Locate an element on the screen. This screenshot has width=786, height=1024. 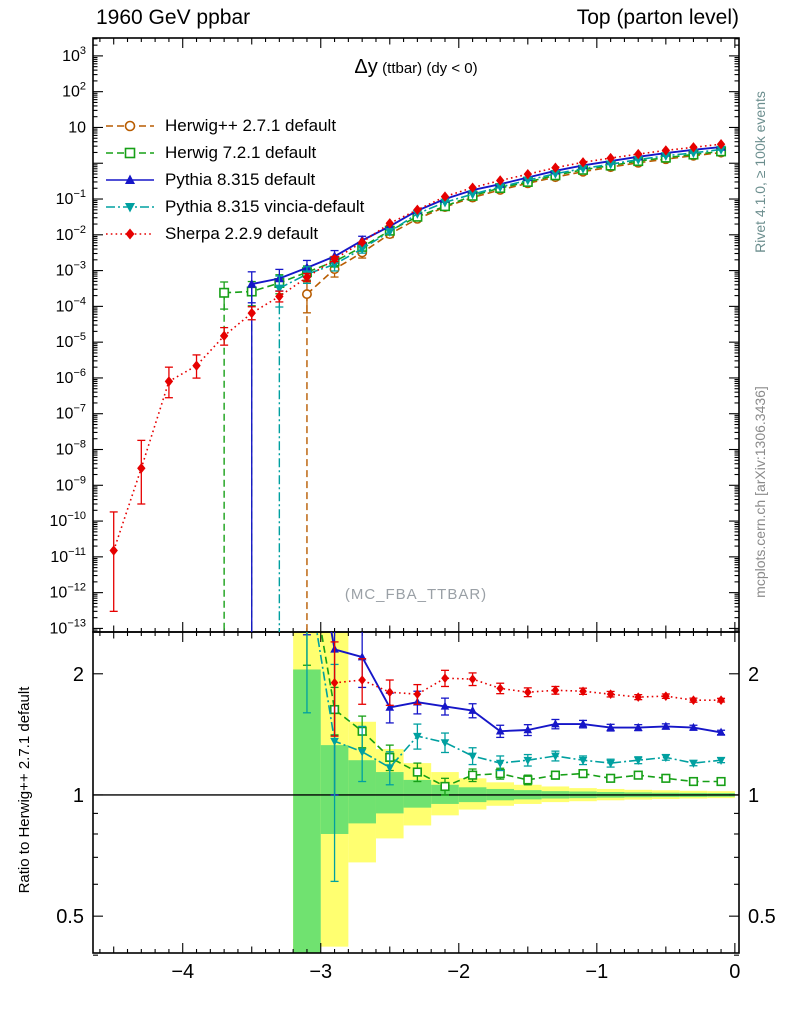
mcplots-reference-note: mcplots.cern.ch [arXiv:1306.3436] is located at coordinates (760, 492).